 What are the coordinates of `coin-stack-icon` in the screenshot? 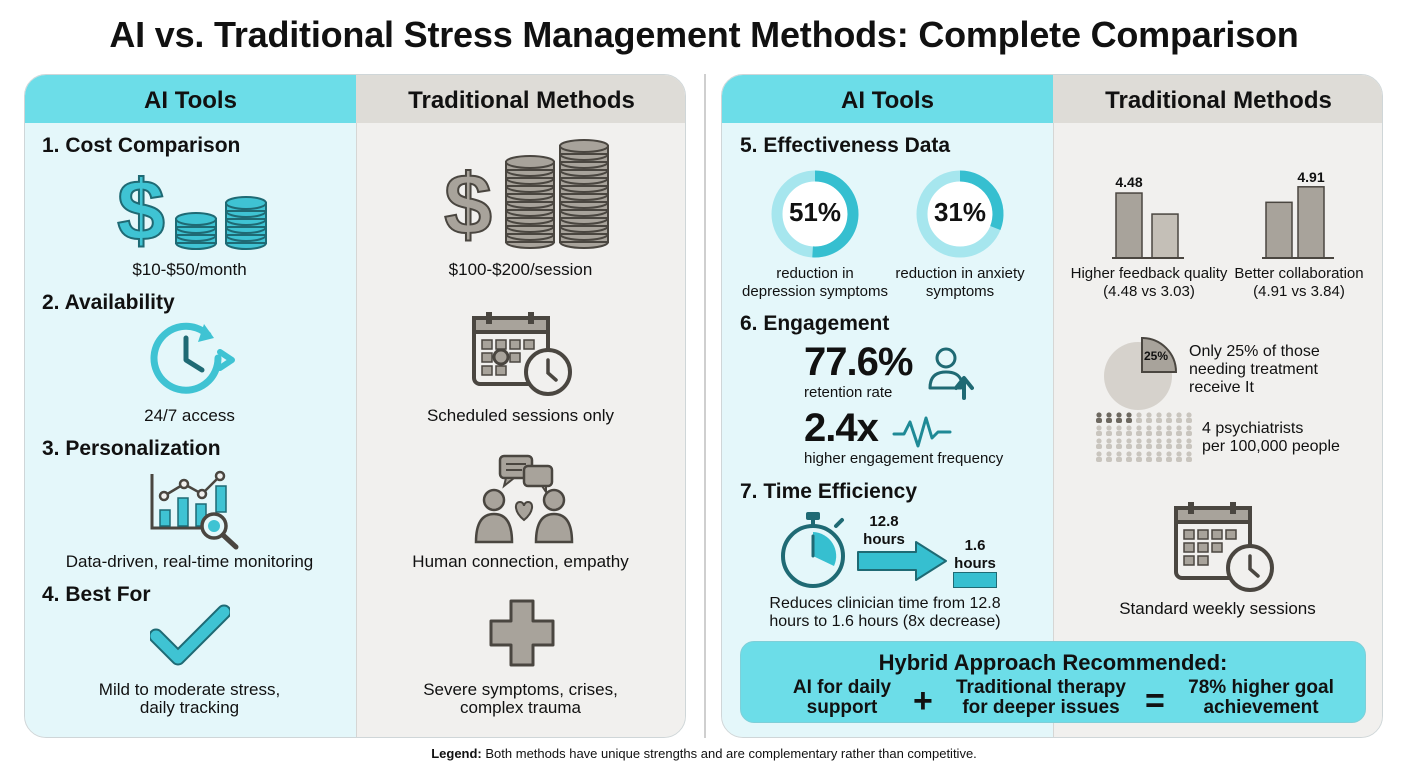 It's located at (557, 194).